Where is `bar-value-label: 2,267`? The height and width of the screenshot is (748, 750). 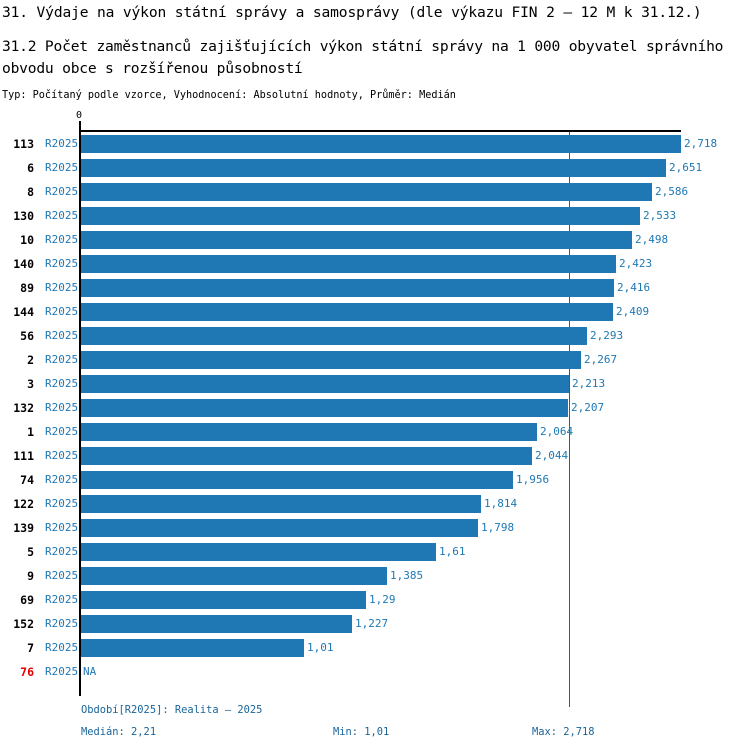
bar-value-label: 2,267 is located at coordinates (601, 359).